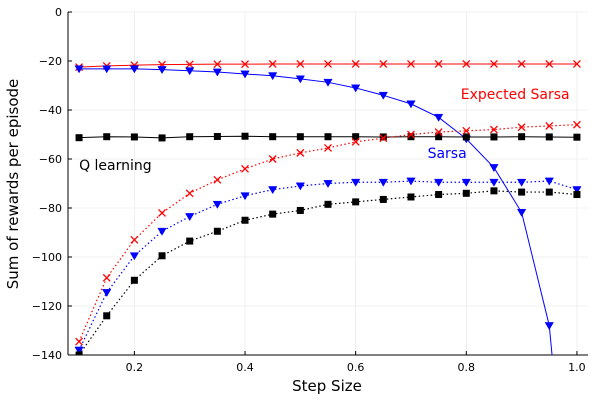 This screenshot has width=600, height=400. I want to click on q-learning-asymptotic-series, so click(328, 137).